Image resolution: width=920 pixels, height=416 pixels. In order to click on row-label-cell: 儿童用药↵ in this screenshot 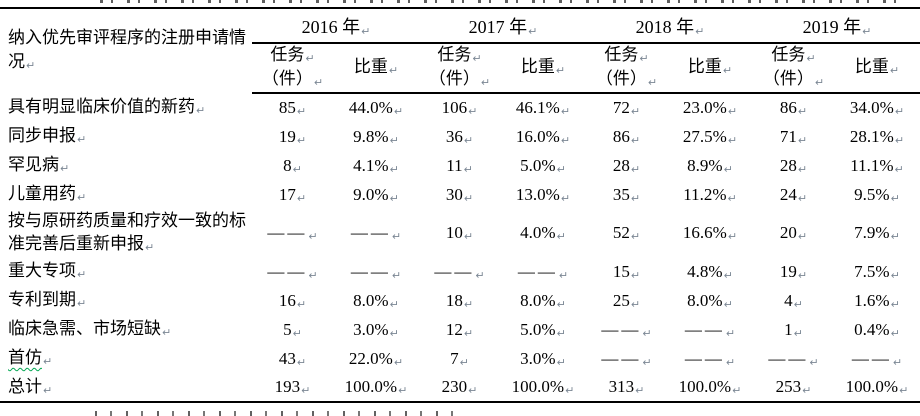, I will do `click(126, 194)`.